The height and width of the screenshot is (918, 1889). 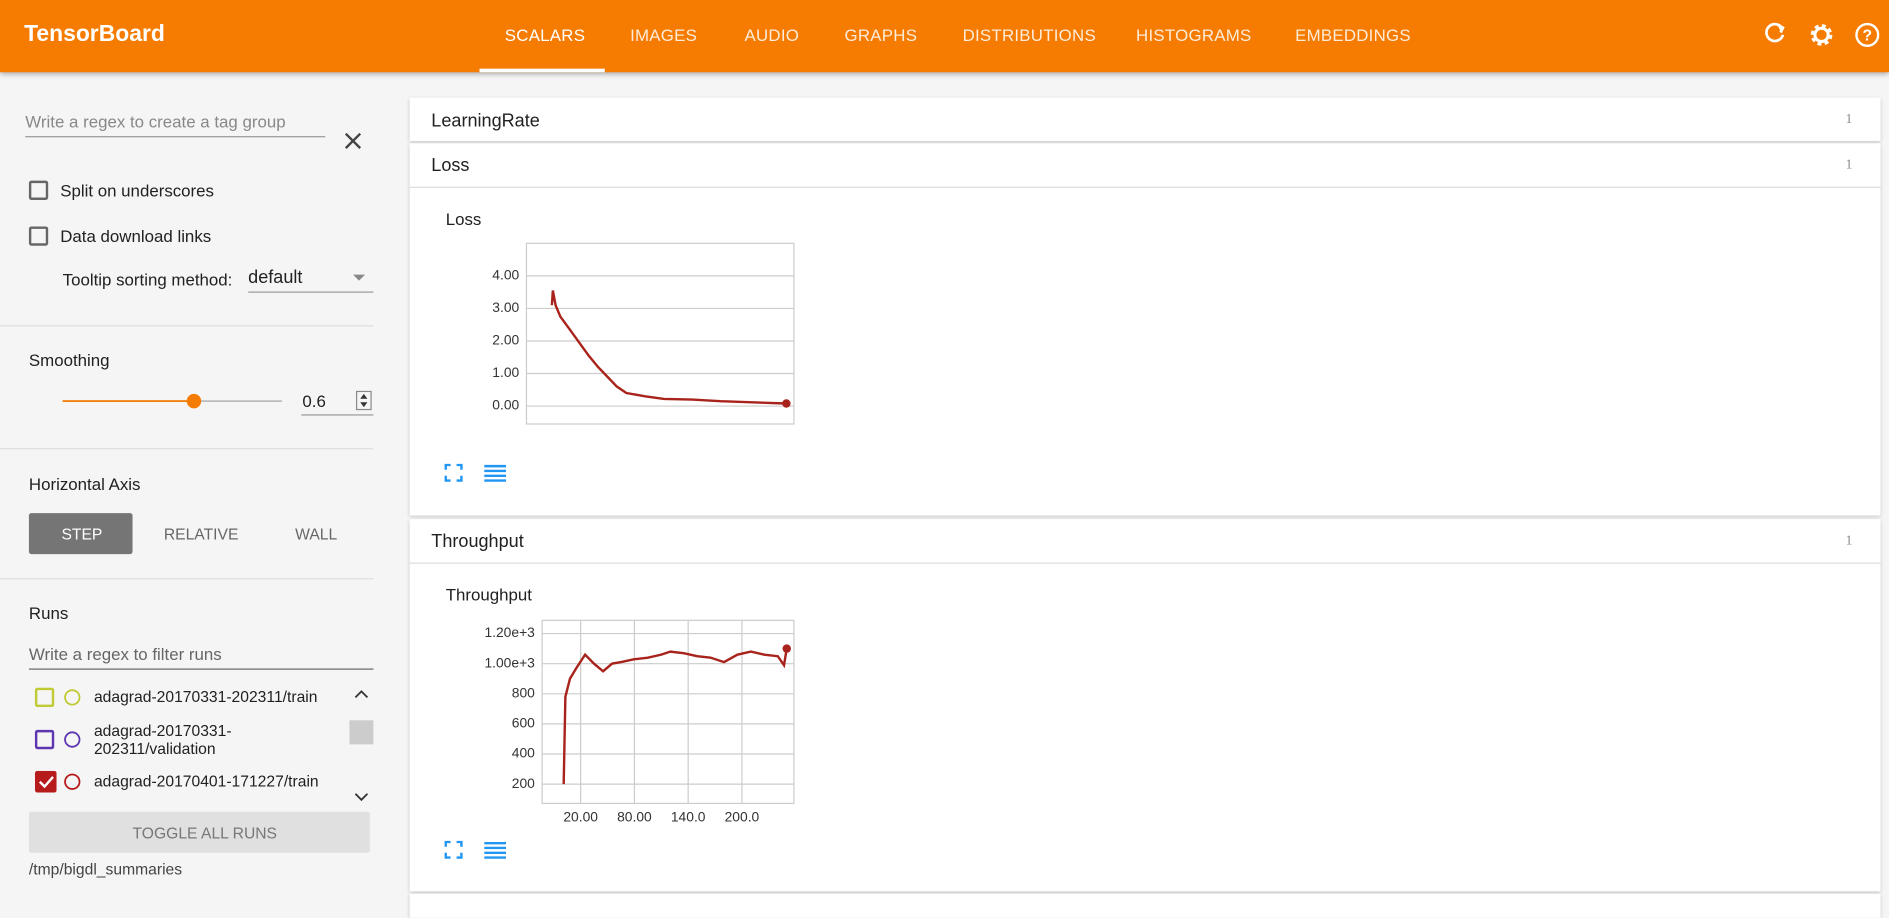 What do you see at coordinates (542, 70) in the screenshot?
I see `tab-indicator` at bounding box center [542, 70].